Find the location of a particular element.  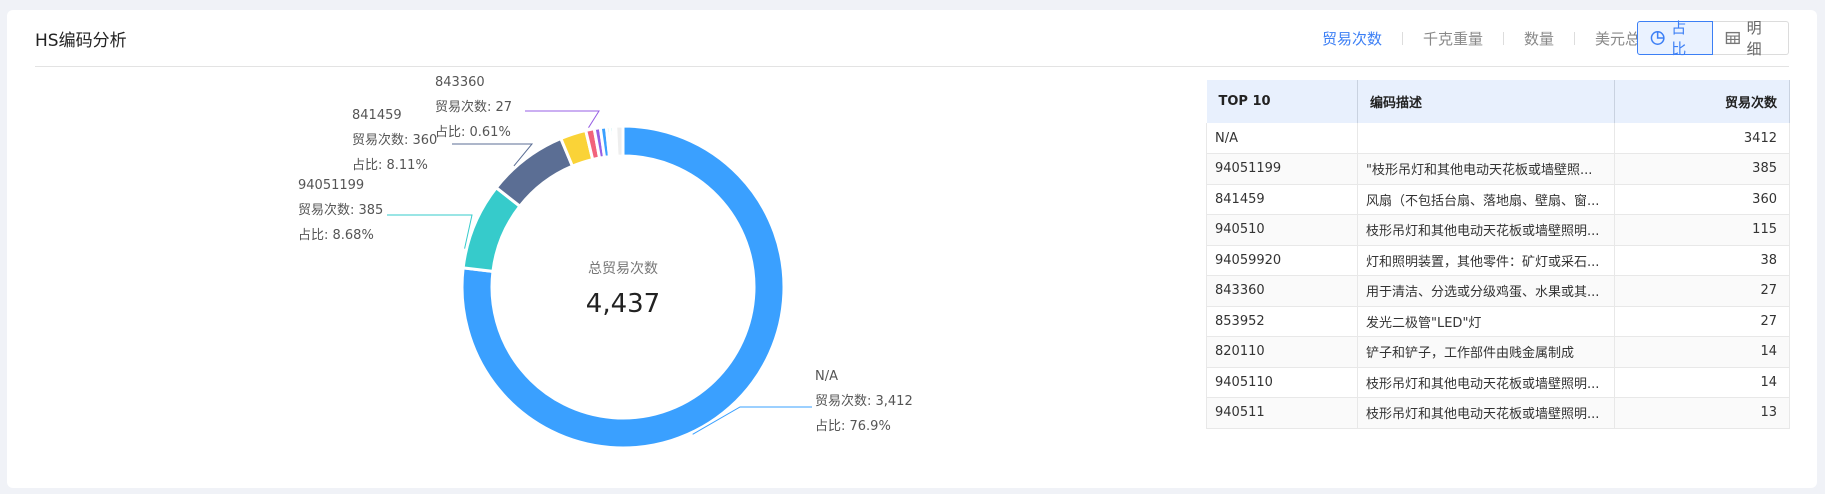

table-row: 841459 风扇（不包括台扇、落地扇、壁扇、窗... 360 is located at coordinates (1498, 199).